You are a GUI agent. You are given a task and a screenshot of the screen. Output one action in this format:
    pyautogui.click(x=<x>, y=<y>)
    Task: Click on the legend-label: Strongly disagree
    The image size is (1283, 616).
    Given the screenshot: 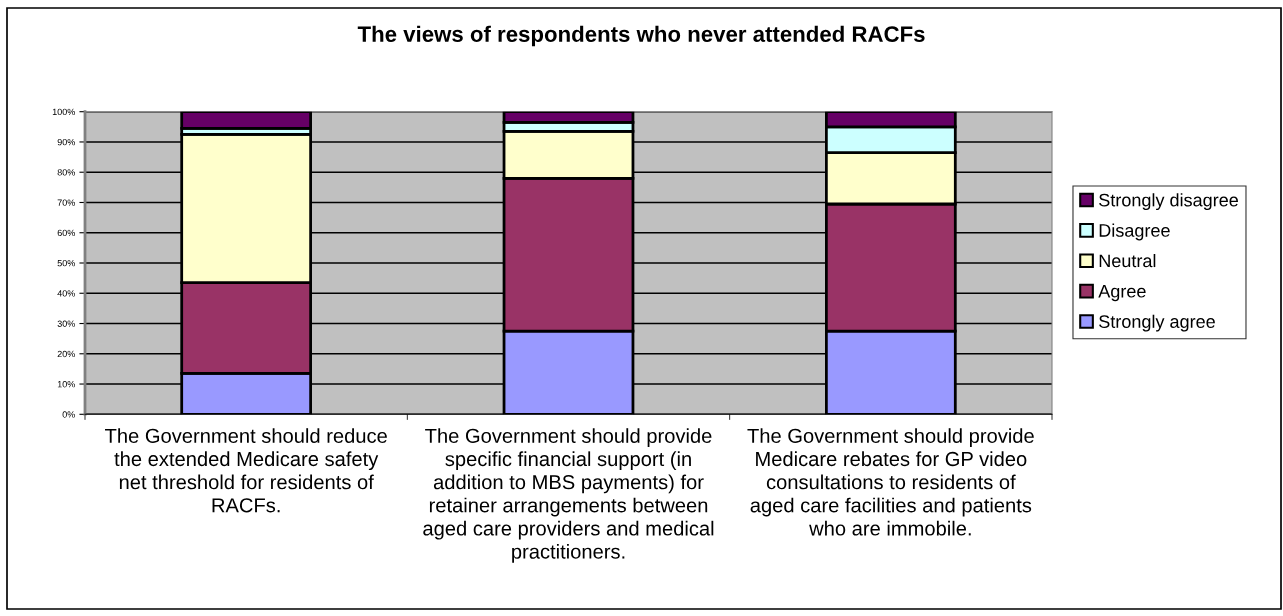 What is the action you would take?
    pyautogui.click(x=1168, y=202)
    